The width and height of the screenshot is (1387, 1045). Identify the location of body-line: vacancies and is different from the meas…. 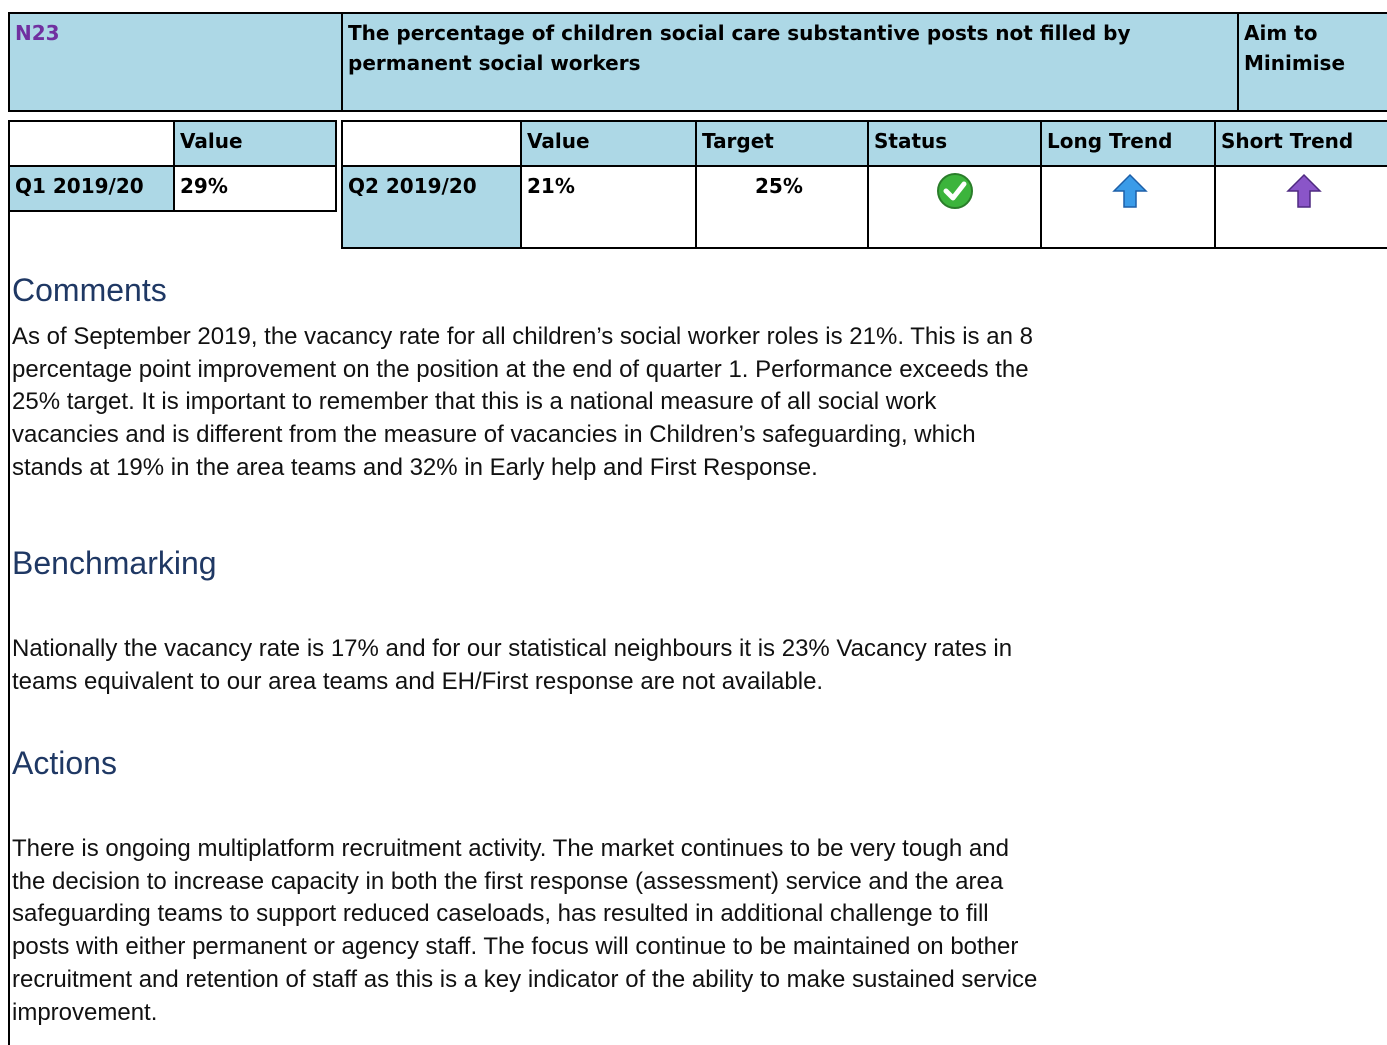
(494, 435).